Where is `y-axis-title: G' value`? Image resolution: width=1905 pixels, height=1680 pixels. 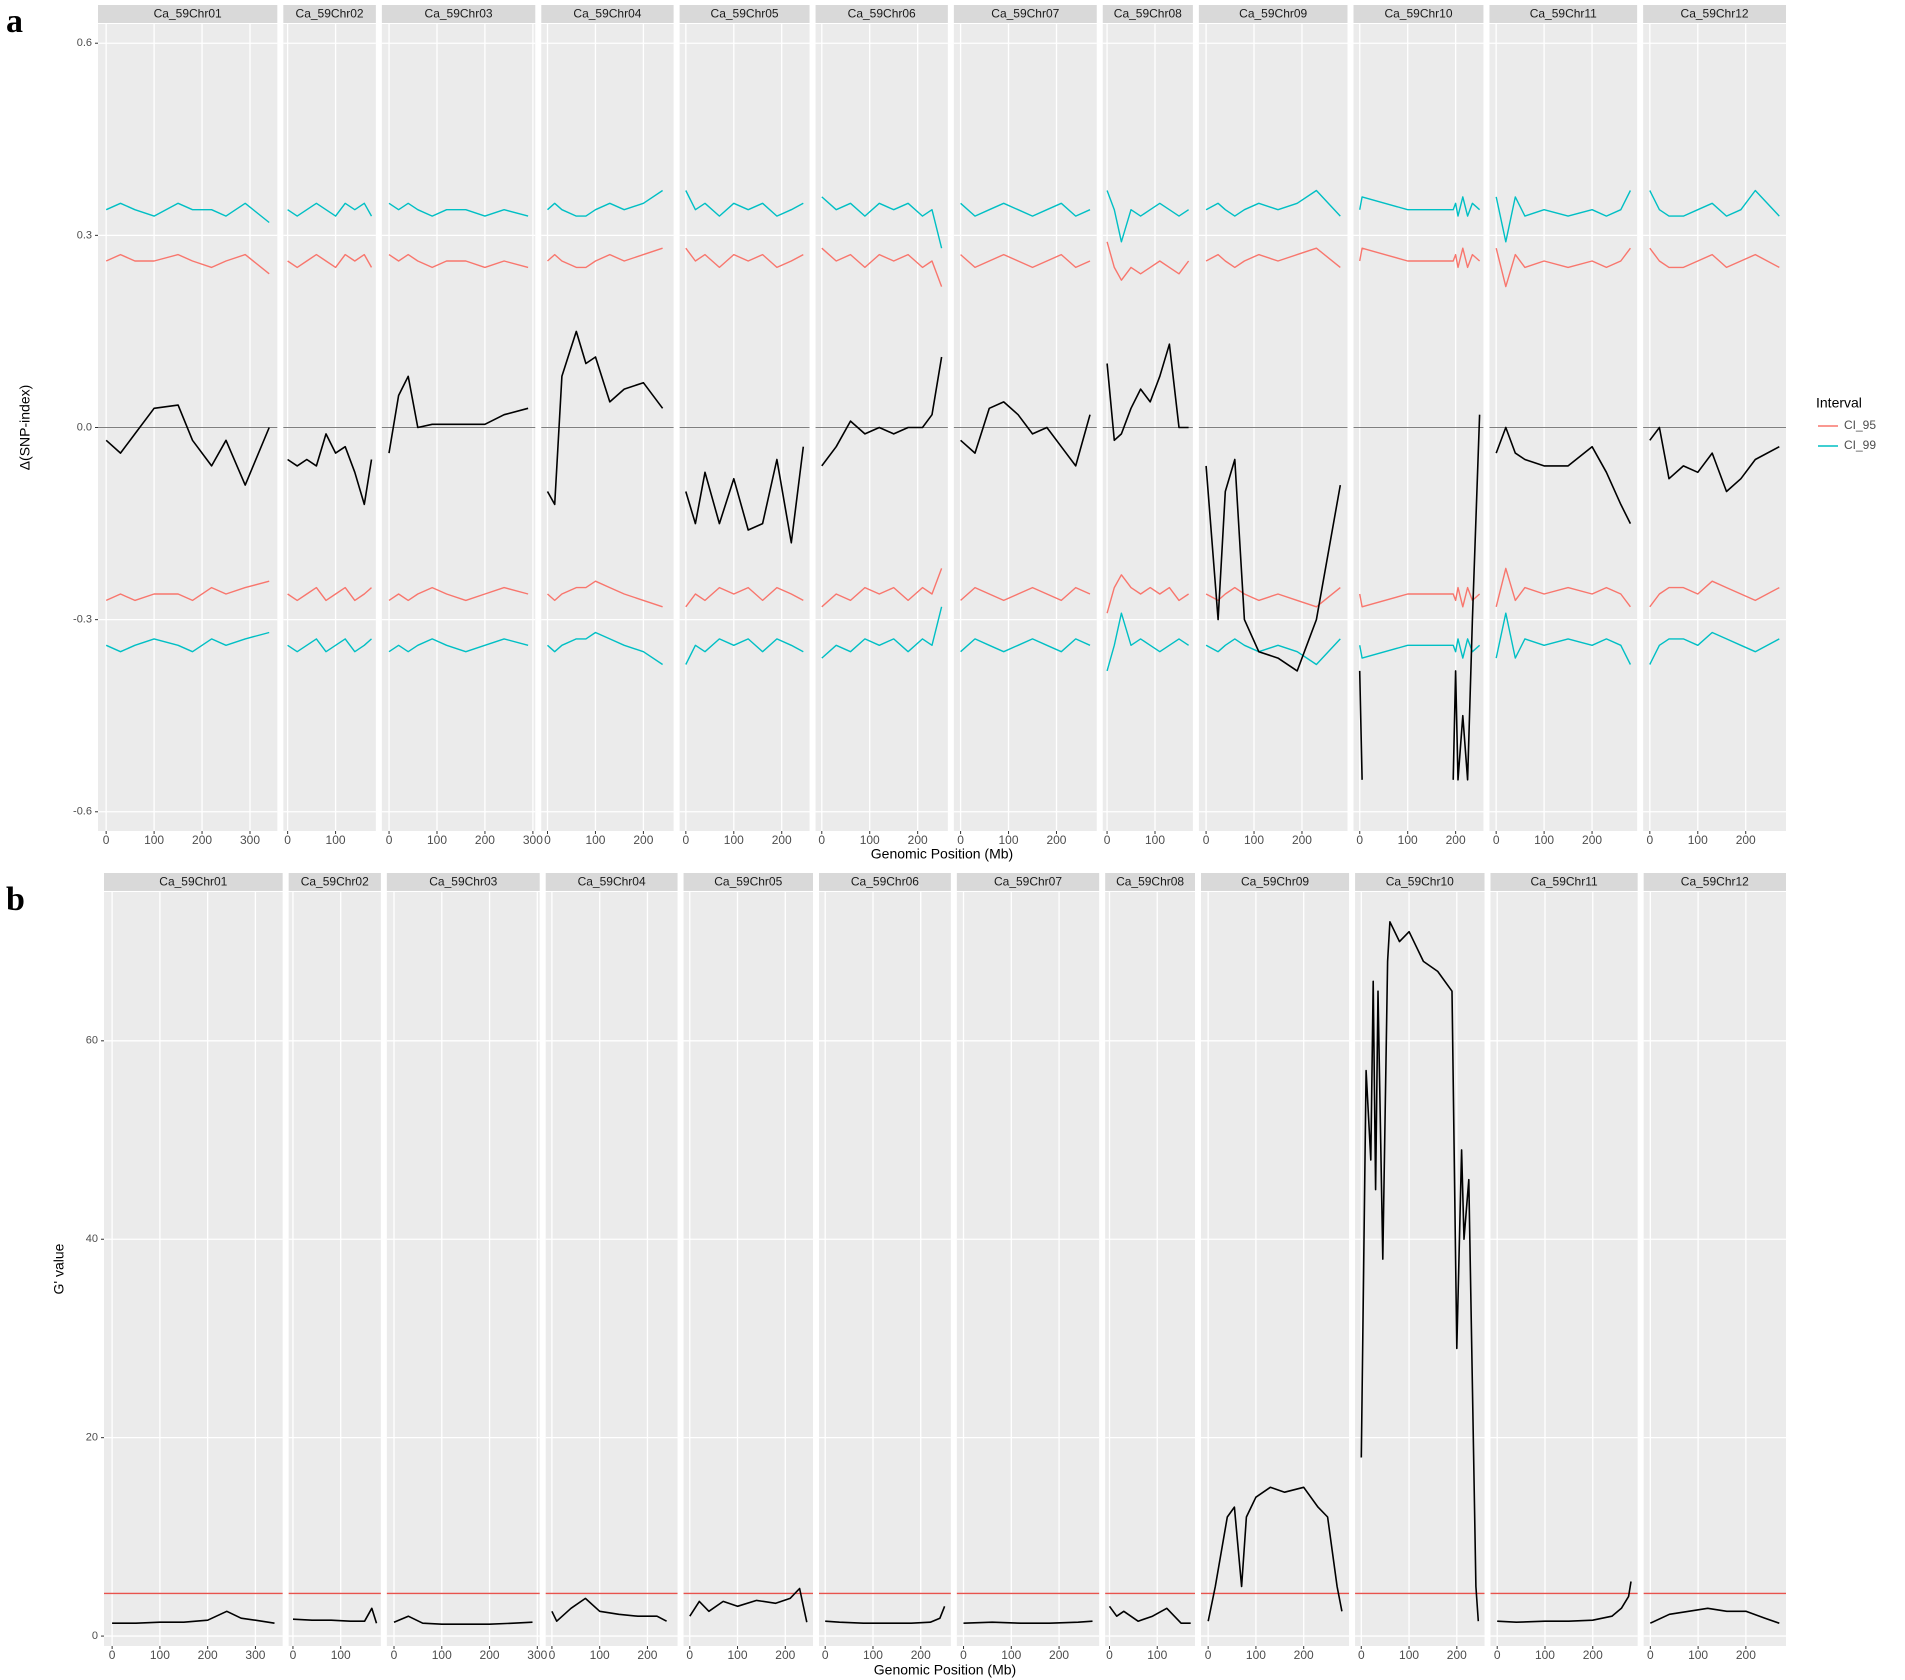
y-axis-title: G' value is located at coordinates (59, 1268).